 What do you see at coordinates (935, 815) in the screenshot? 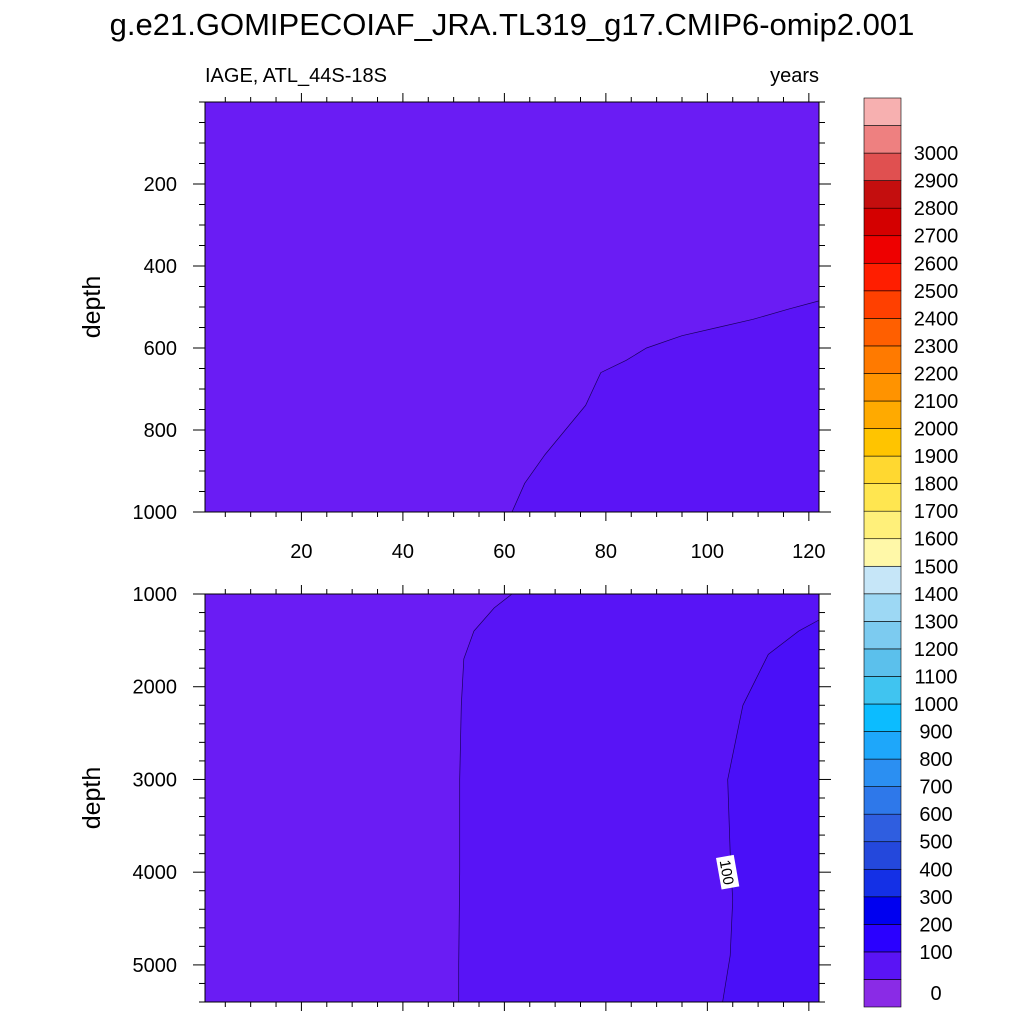
I see `colorbar-label: 600` at bounding box center [935, 815].